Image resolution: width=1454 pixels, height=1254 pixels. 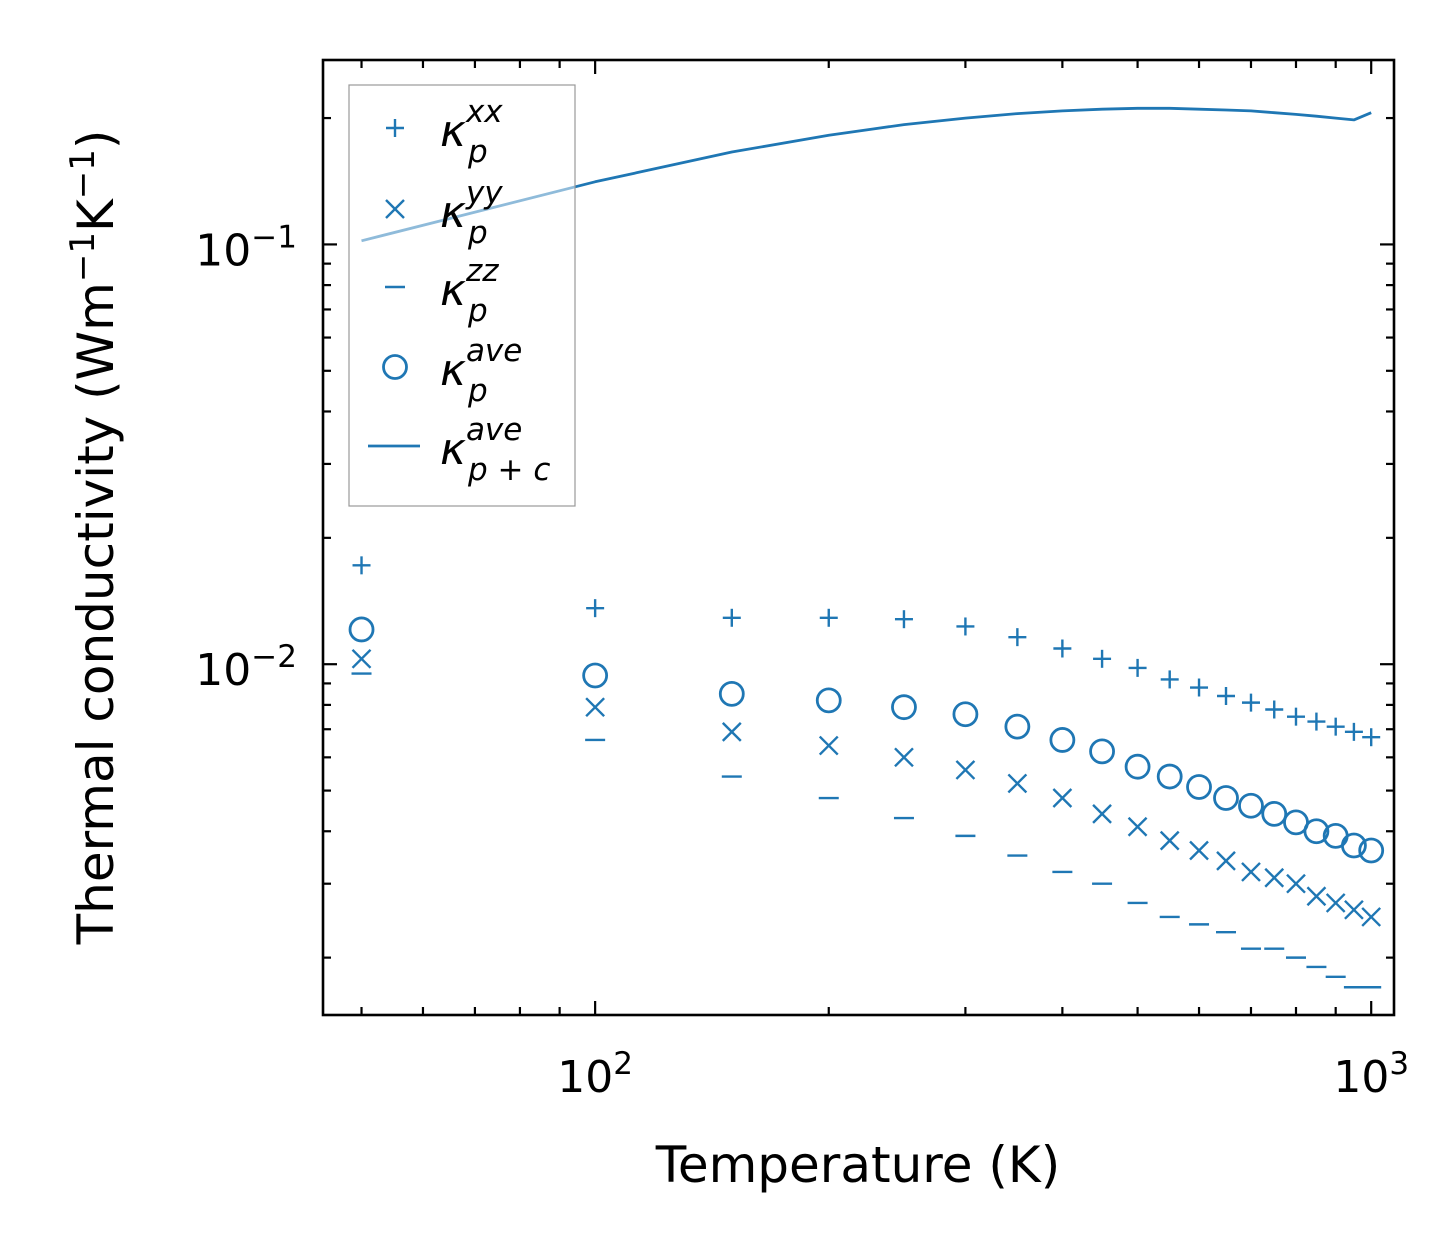 I want to click on legend-label: κave p, so click(x=481, y=371).